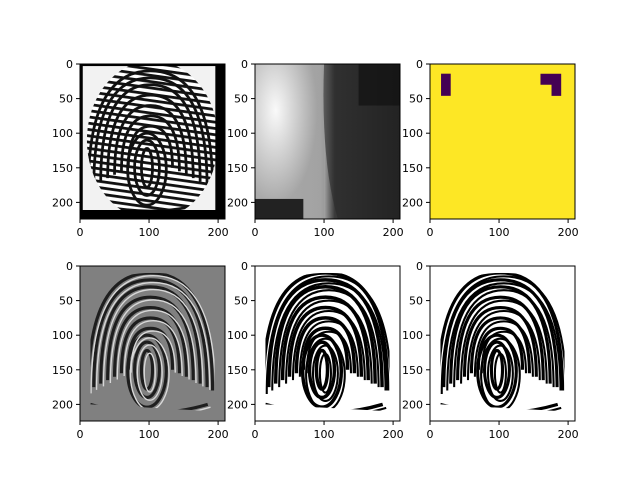  I want to click on panel-orientation-field: 0 100 200 0 50 100 150 200, so click(315, 148).